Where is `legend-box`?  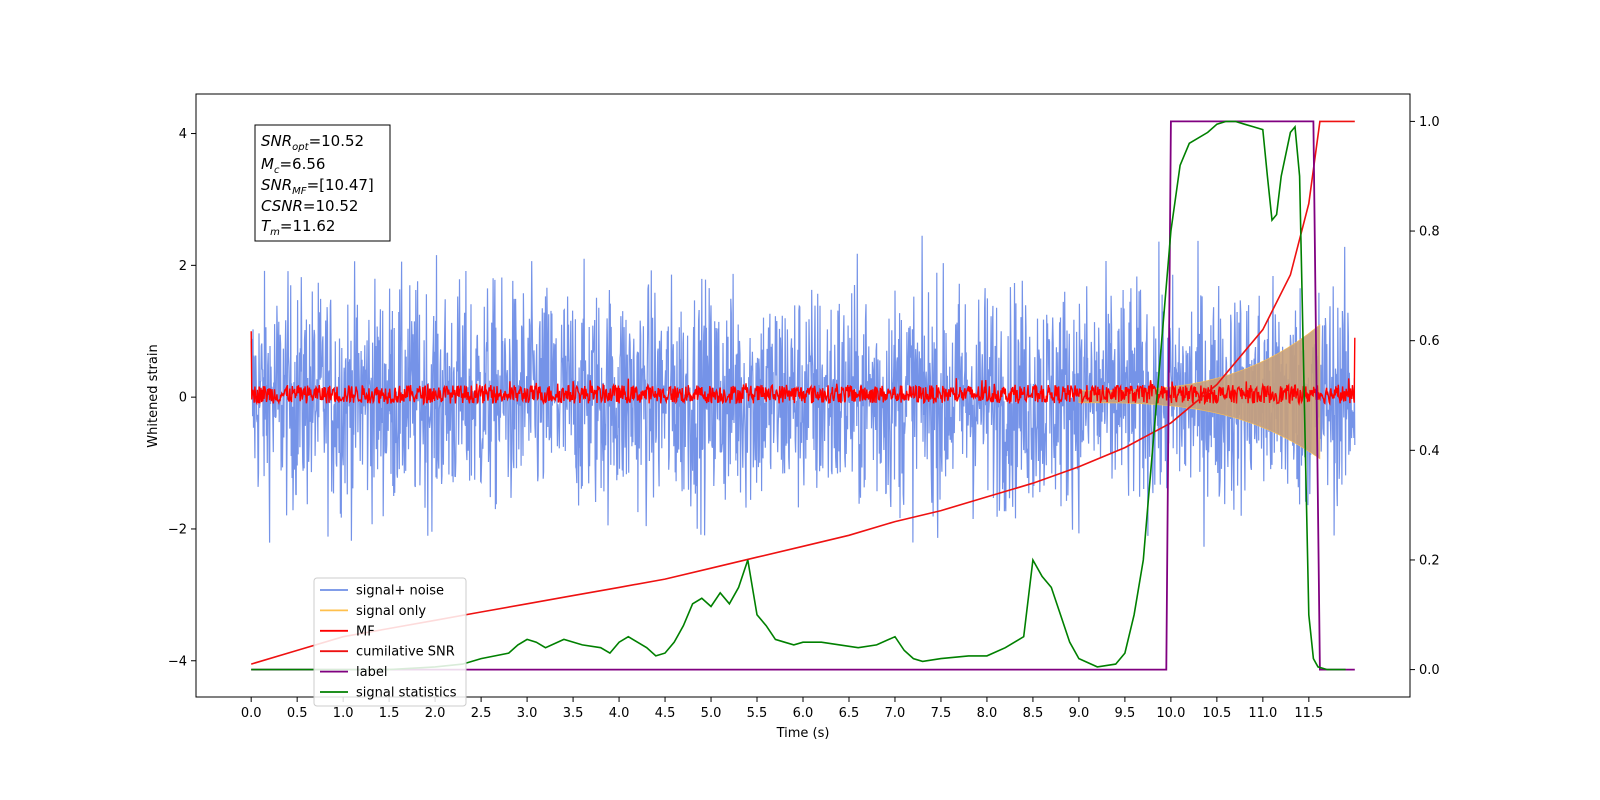
legend-box is located at coordinates (390, 642).